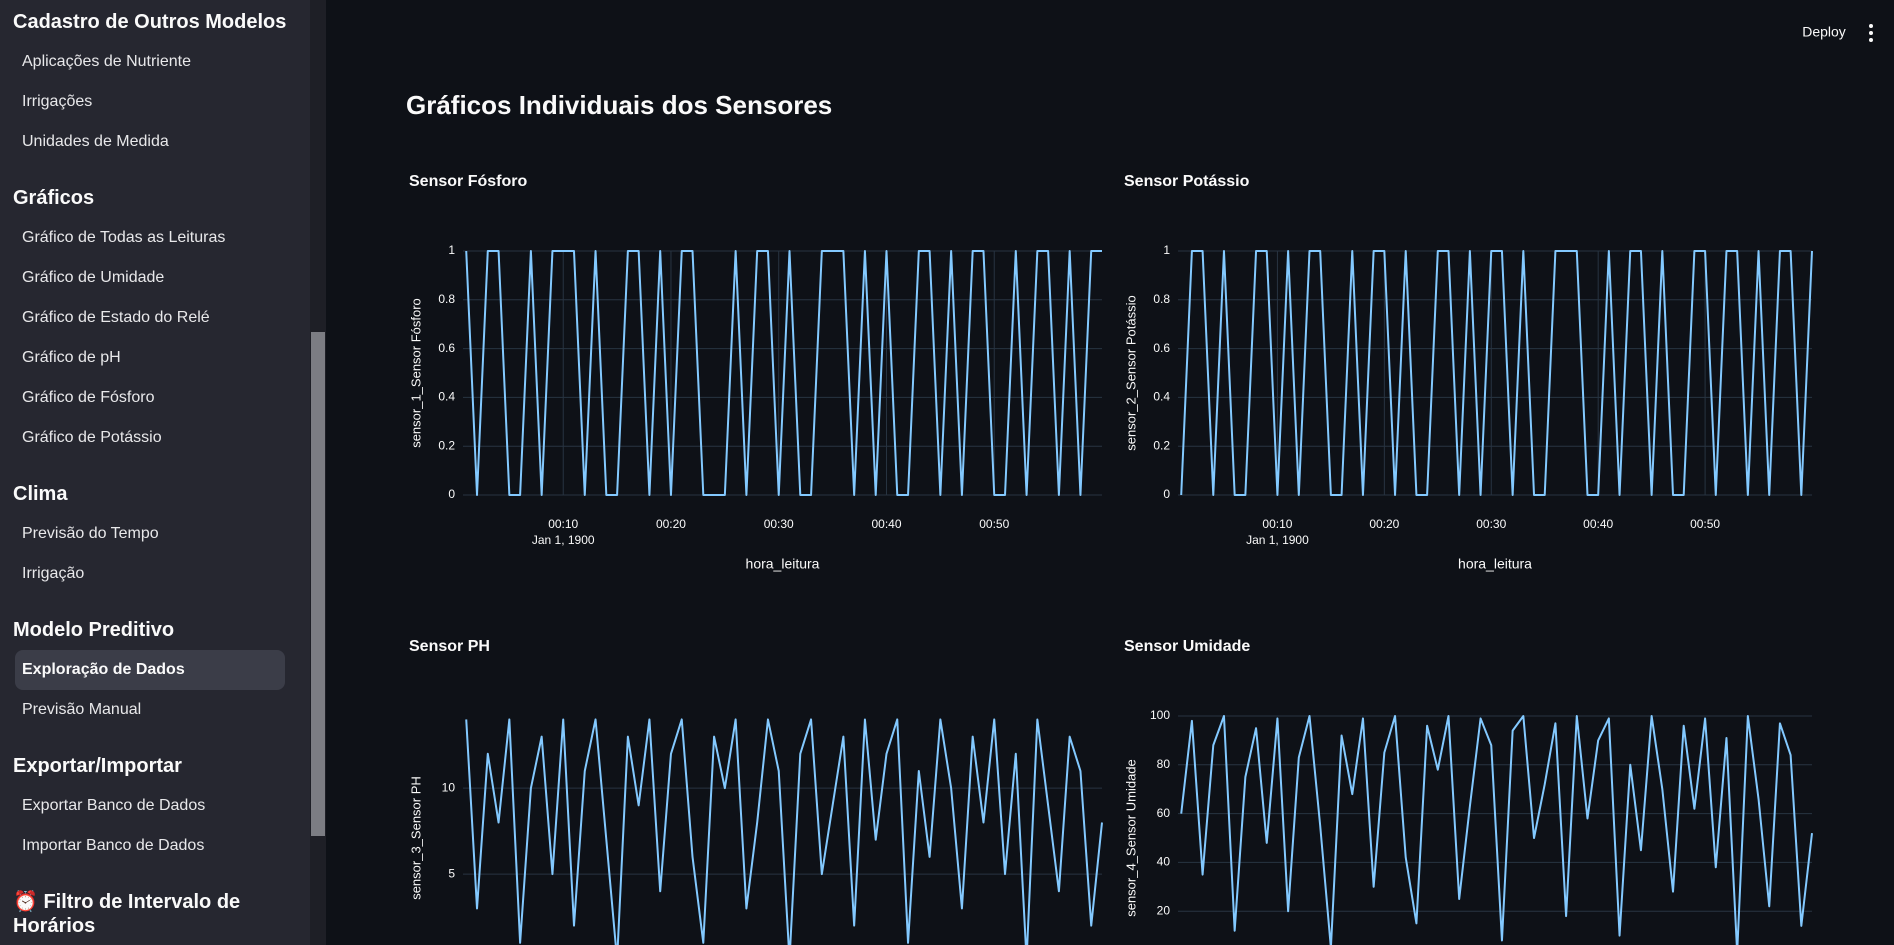  I want to click on y-tick-label: 80, so click(1164, 764).